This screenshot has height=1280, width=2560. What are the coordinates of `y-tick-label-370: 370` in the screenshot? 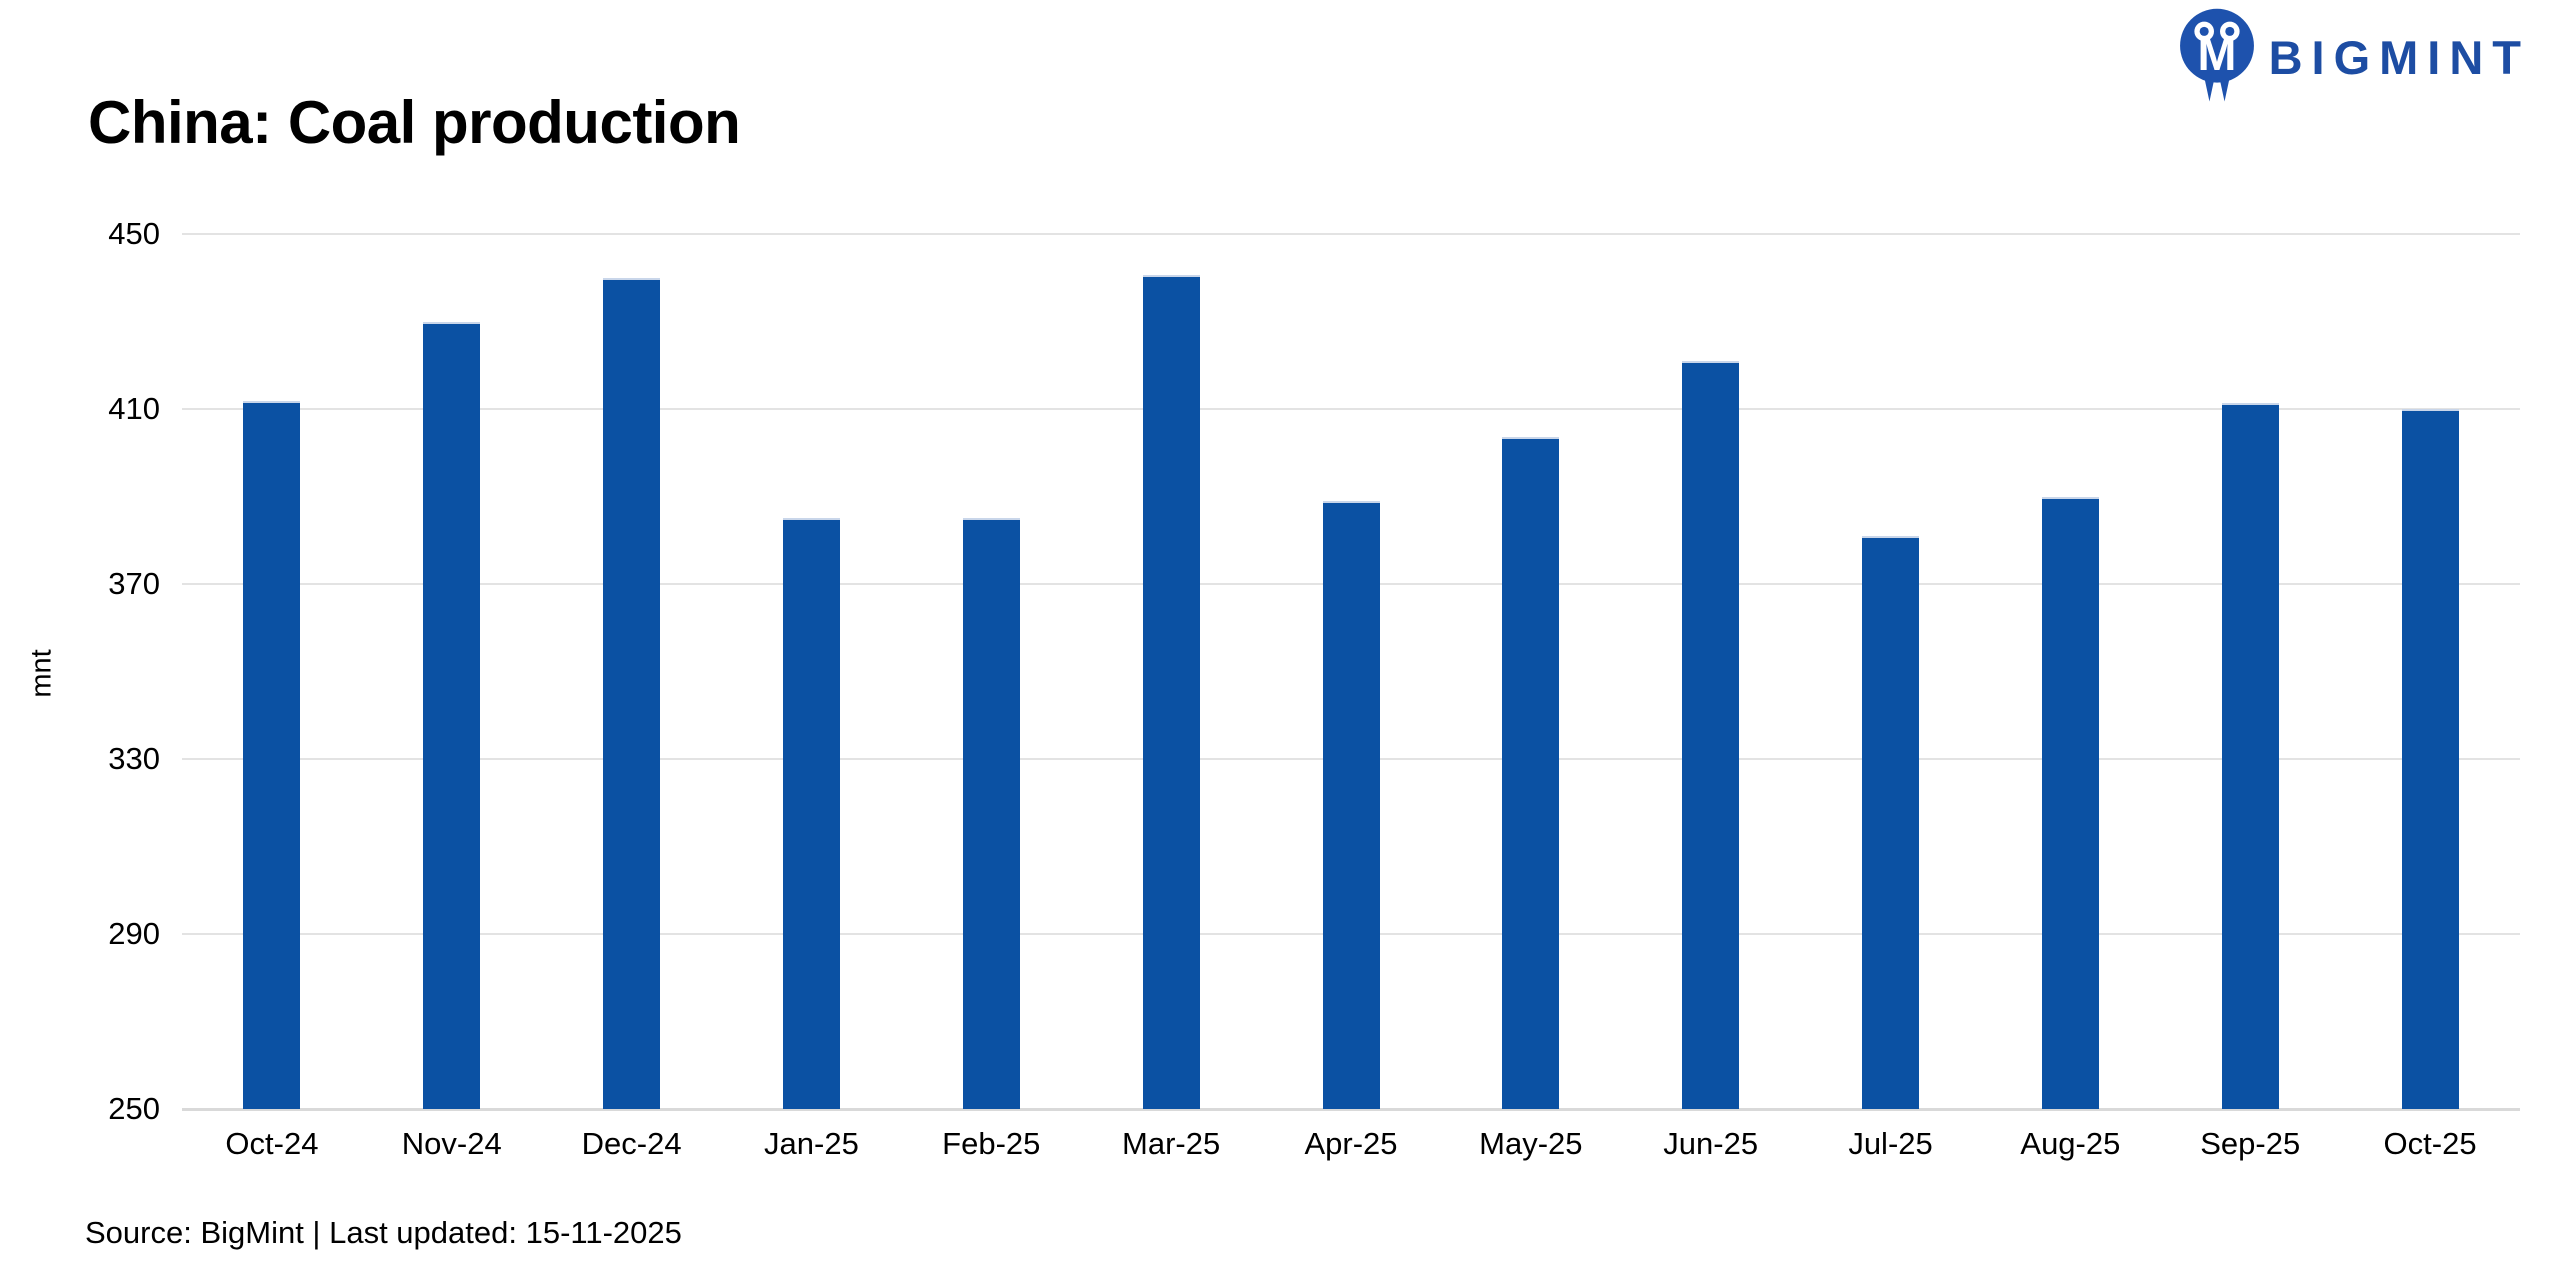 It's located at (134, 583).